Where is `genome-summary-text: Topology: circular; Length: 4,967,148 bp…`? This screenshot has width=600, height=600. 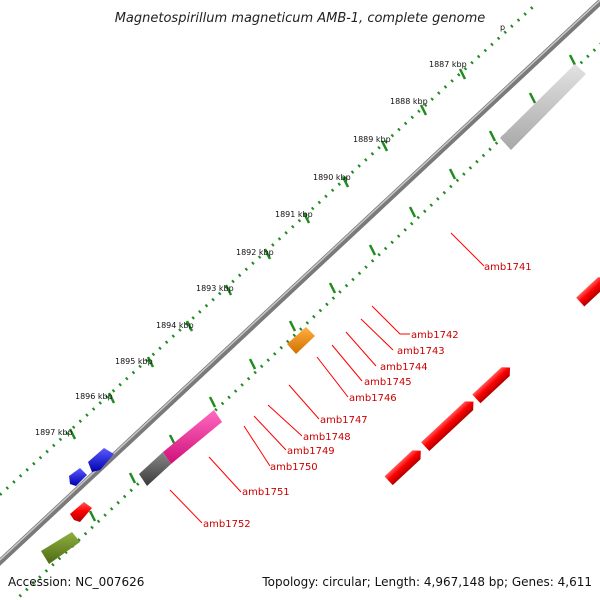
genome-summary-text: Topology: circular; Length: 4,967,148 bp… is located at coordinates (426, 582).